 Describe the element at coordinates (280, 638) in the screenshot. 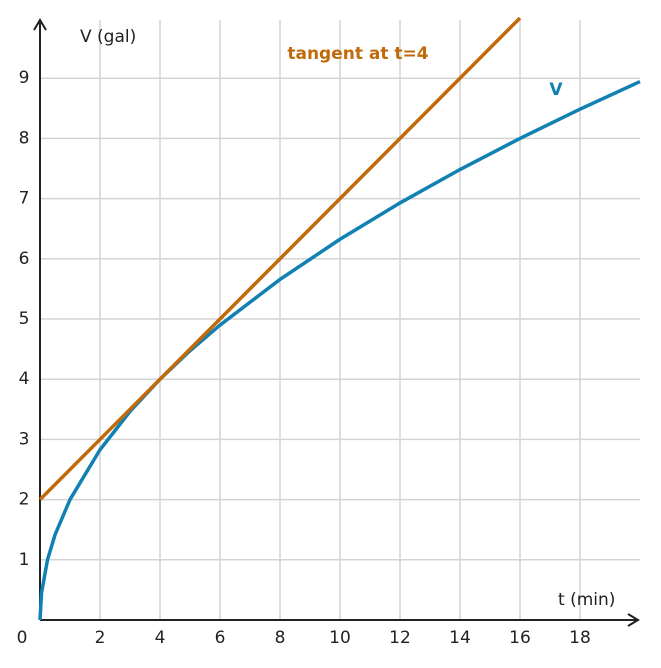

I see `x-tick-label: 8` at that location.